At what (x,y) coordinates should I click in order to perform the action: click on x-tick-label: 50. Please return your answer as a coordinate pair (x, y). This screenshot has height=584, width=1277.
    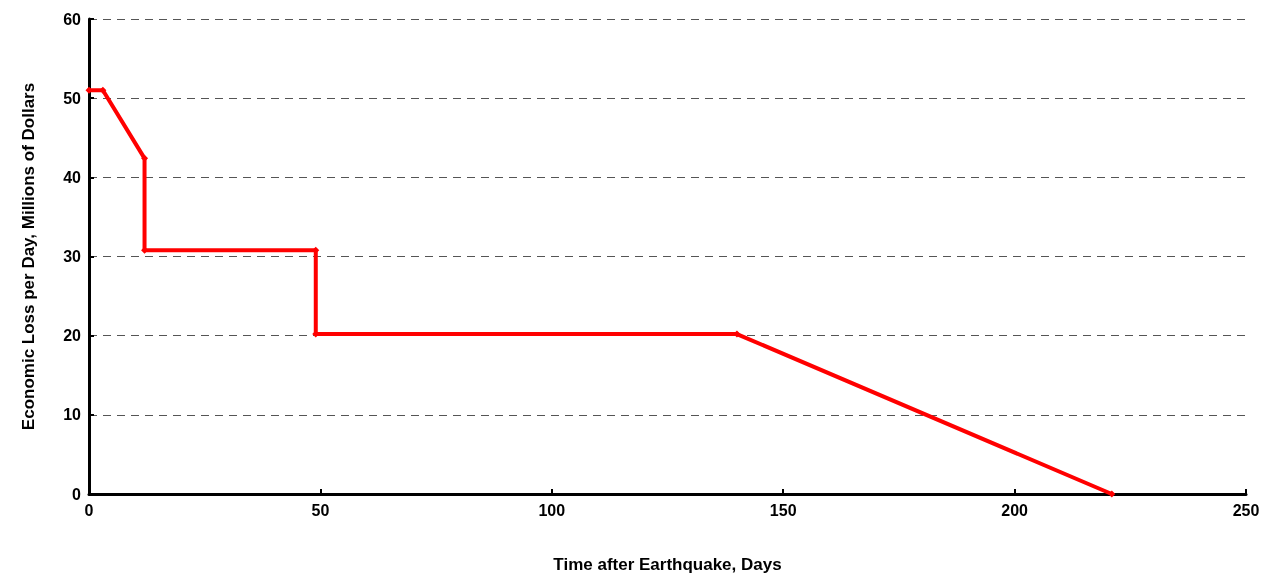
    Looking at the image, I should click on (320, 510).